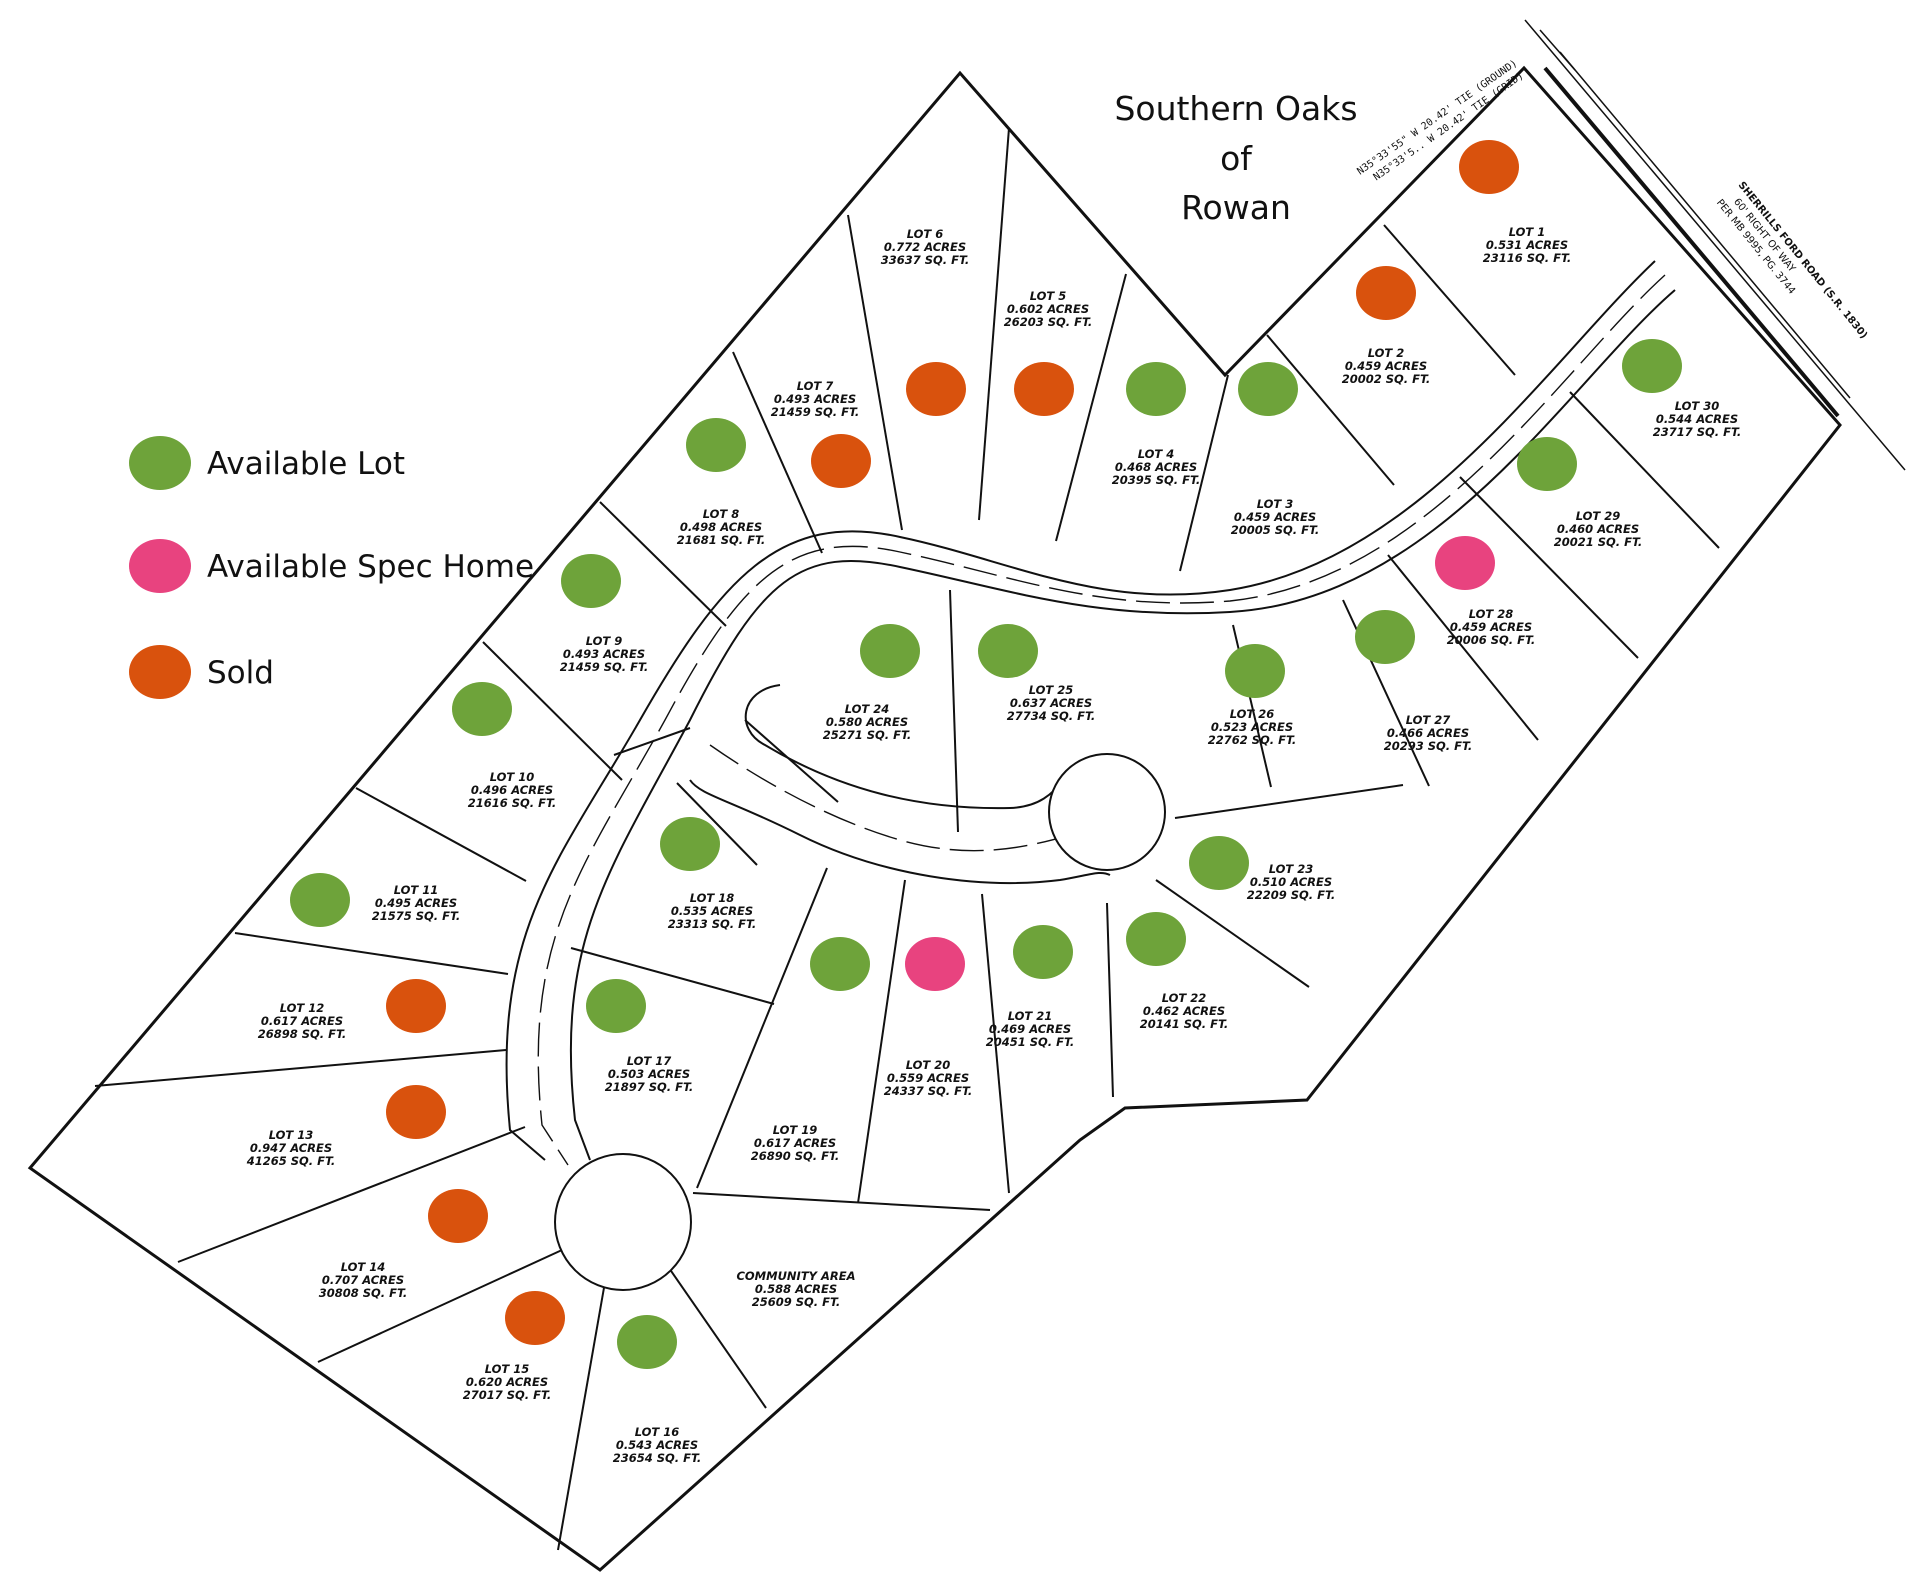  I want to click on lot-sqft: 21459 SQ. FT., so click(815, 412).